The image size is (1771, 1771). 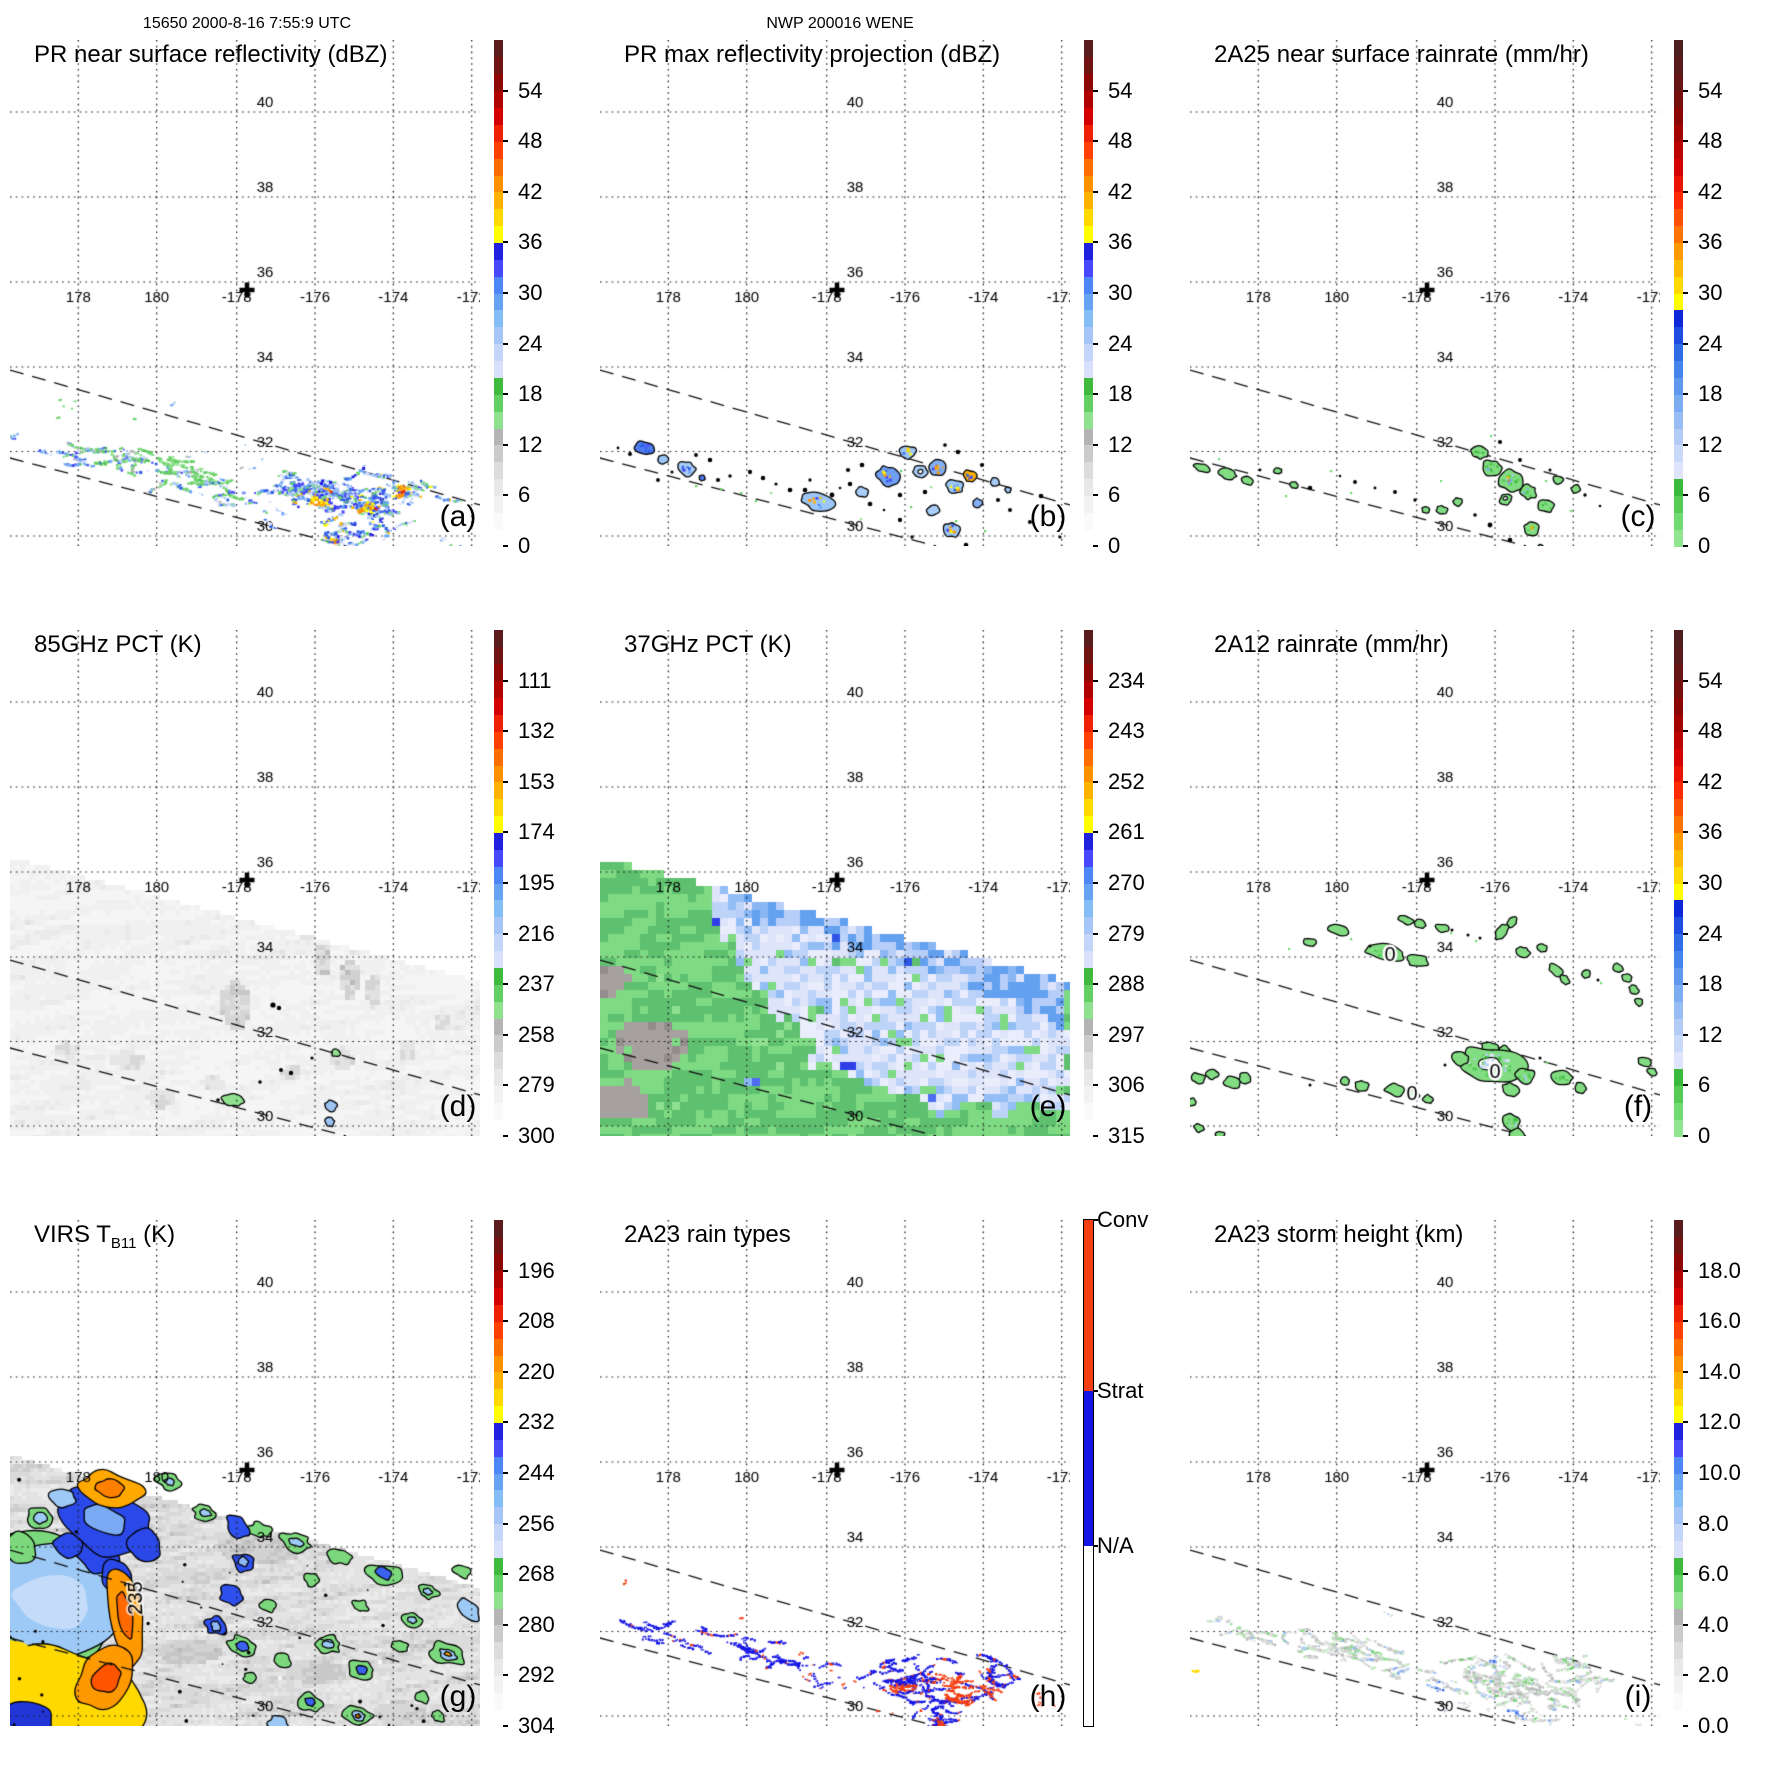 What do you see at coordinates (1704, 545) in the screenshot?
I see `colorbar-tick-label: 0` at bounding box center [1704, 545].